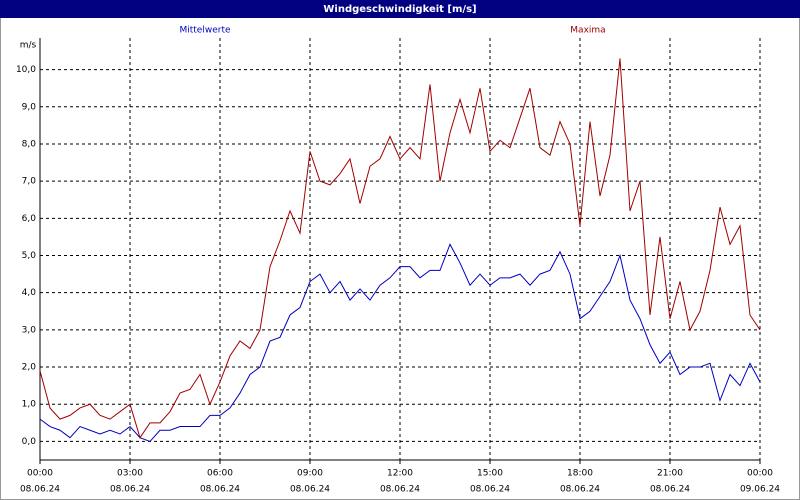  I want to click on legend-label: Maxima, so click(587, 31).